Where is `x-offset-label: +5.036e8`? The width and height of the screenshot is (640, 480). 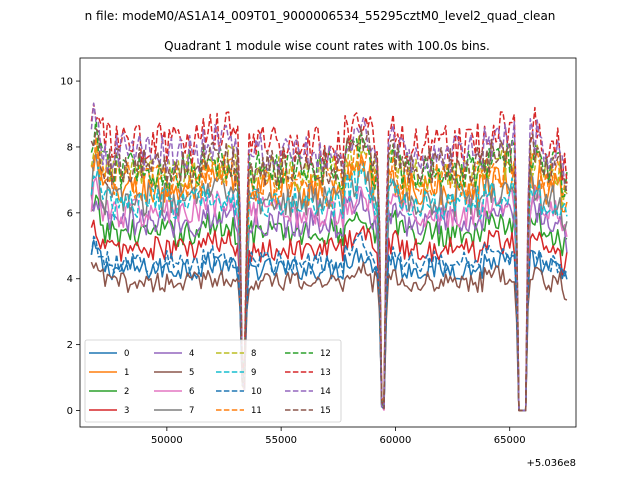
x-offset-label: +5.036e8 is located at coordinates (551, 463).